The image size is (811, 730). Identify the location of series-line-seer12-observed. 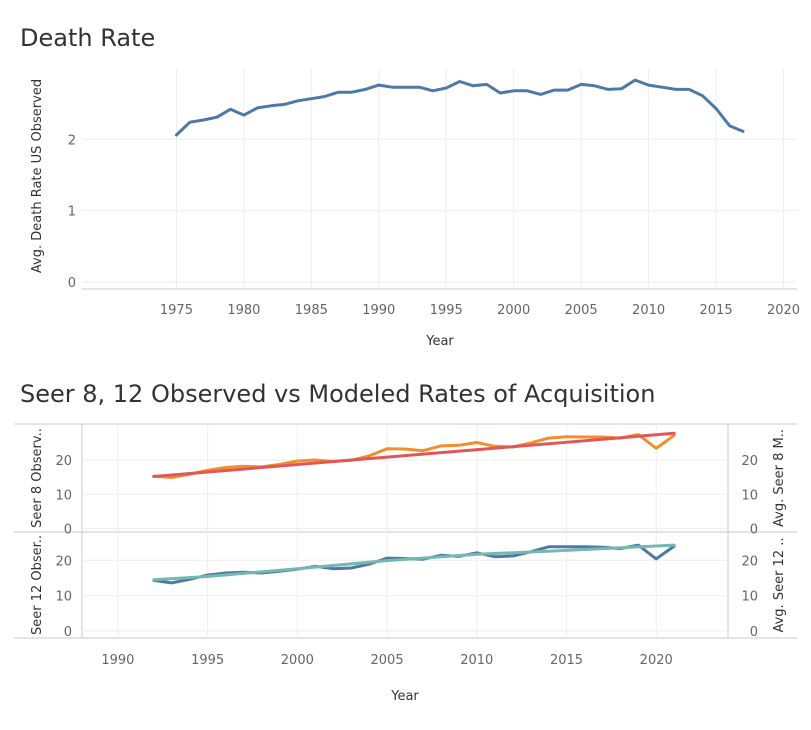
(414, 564).